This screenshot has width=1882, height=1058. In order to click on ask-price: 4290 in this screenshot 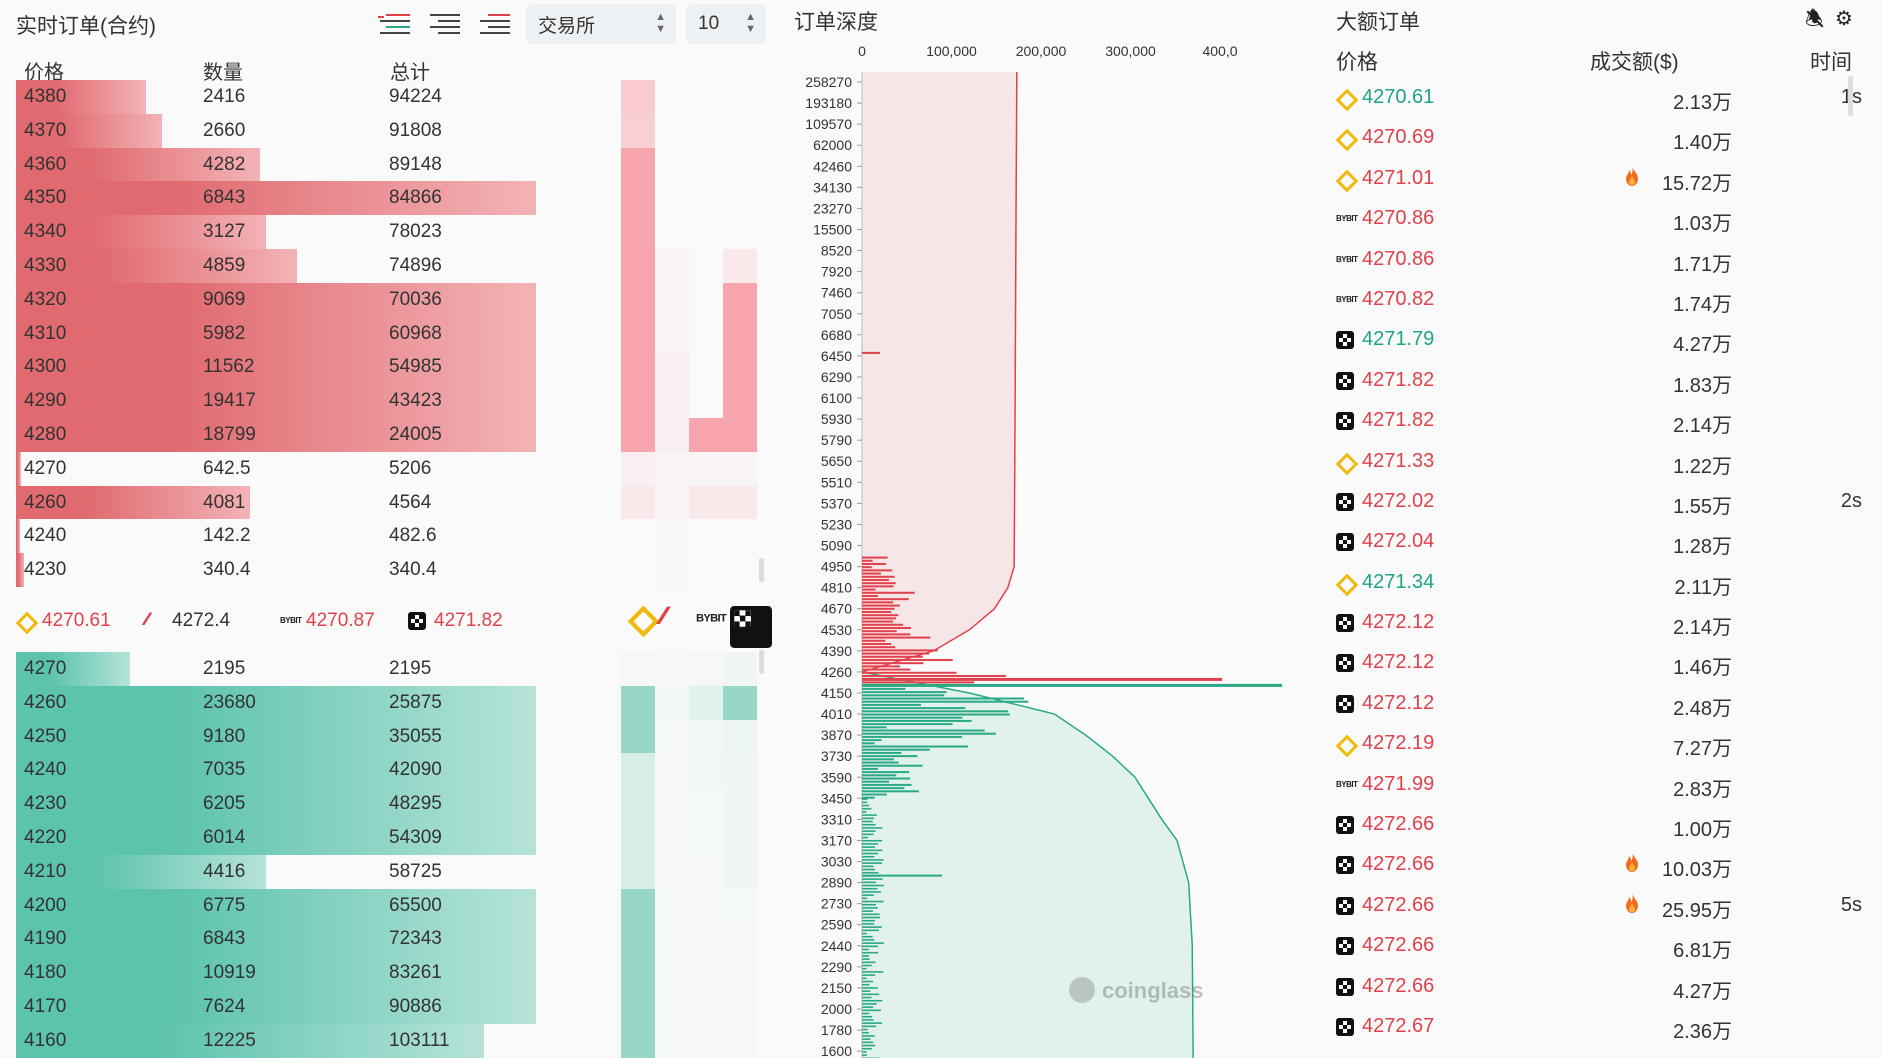, I will do `click(45, 401)`.